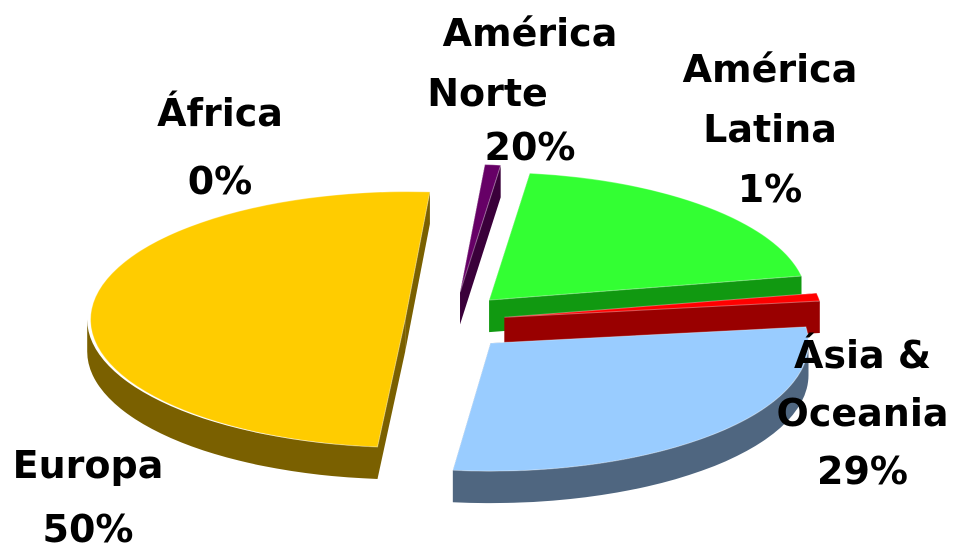 This screenshot has width=953, height=552. Describe the element at coordinates (770, 189) in the screenshot. I see `label-america-latina-value: 1%` at that location.